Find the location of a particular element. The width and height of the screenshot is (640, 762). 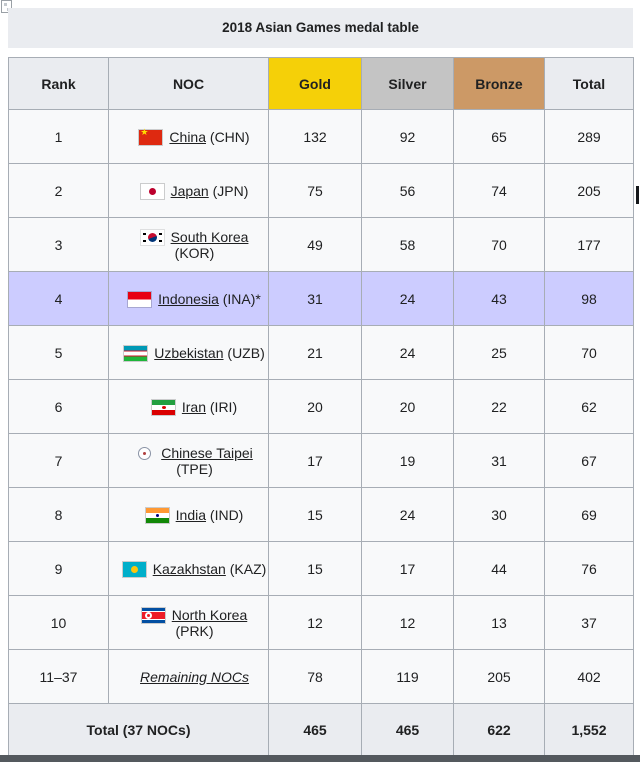

bronze-cell: 13 is located at coordinates (499, 622).